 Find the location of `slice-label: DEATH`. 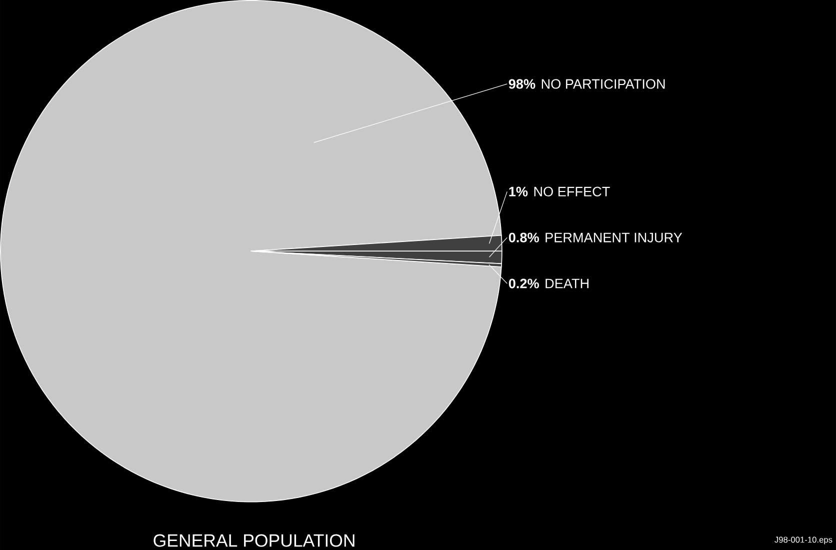

slice-label: DEATH is located at coordinates (567, 283).